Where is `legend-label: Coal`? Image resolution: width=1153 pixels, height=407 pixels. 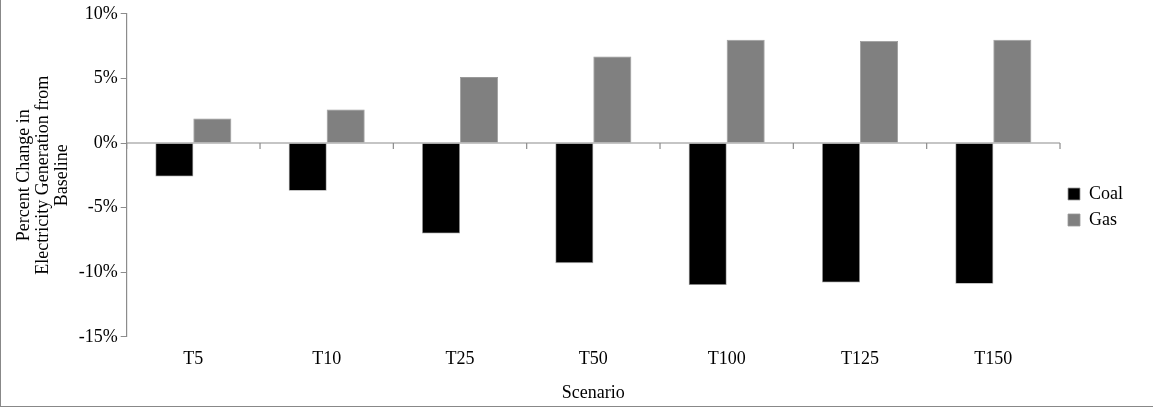 legend-label: Coal is located at coordinates (1106, 192).